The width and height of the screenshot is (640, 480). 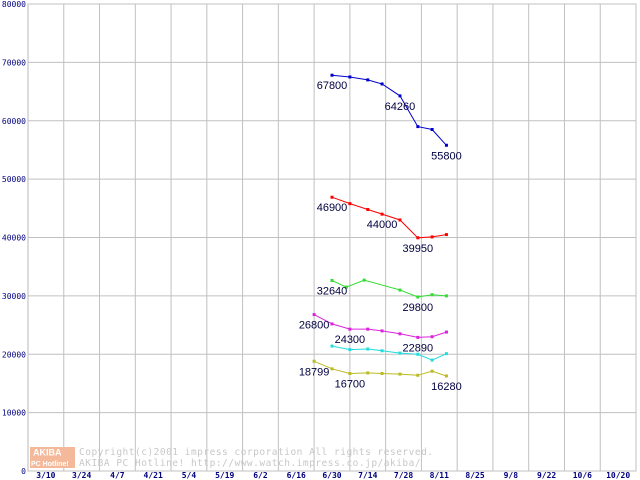 What do you see at coordinates (81, 475) in the screenshot?
I see `x-tick-label: 3/24` at bounding box center [81, 475].